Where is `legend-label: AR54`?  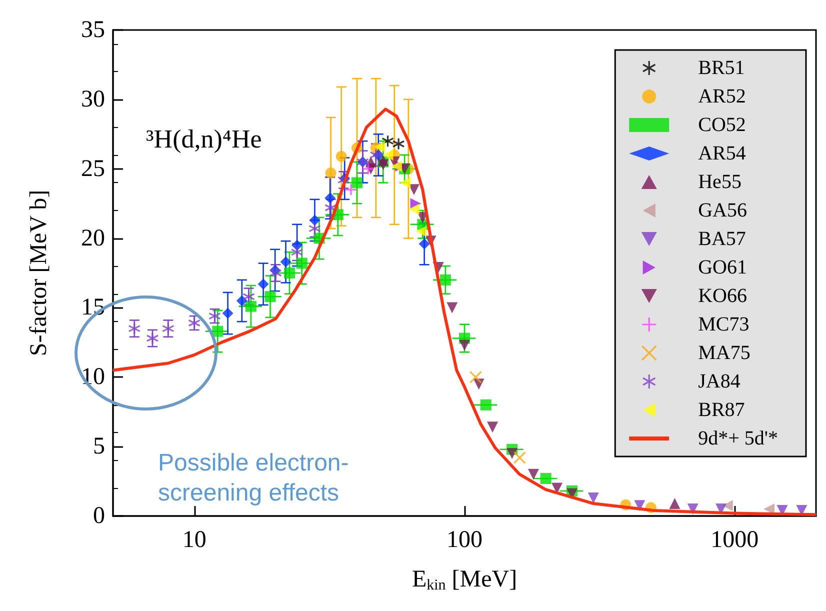
legend-label: AR54 is located at coordinates (722, 153).